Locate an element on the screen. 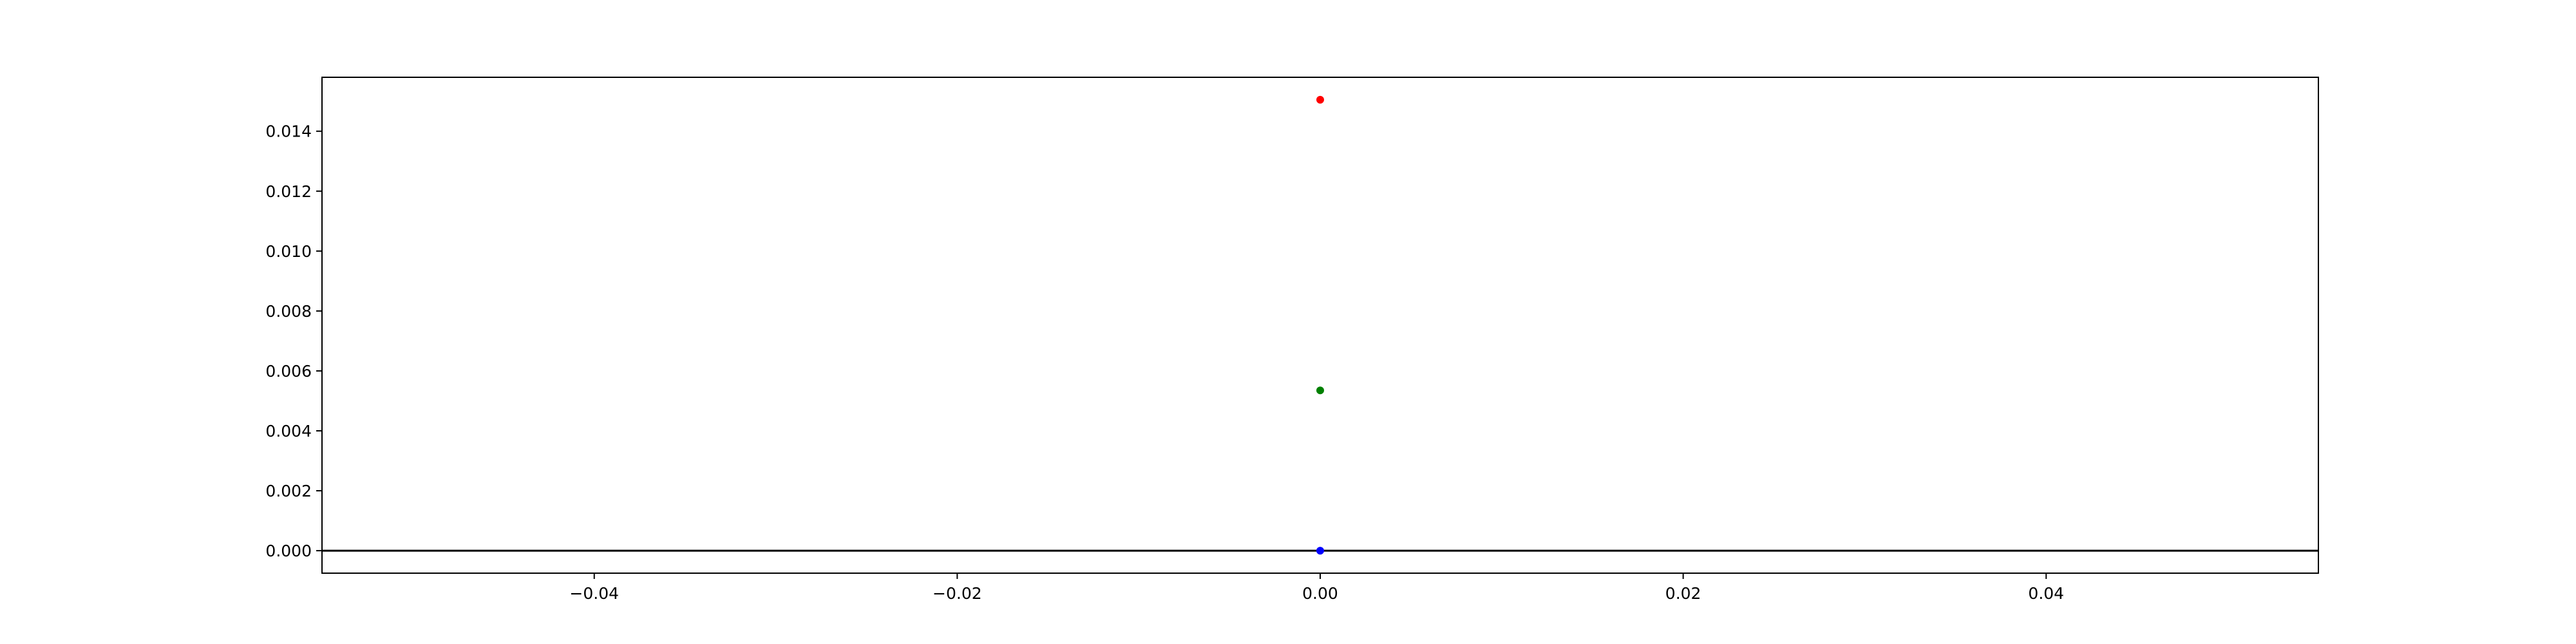 This screenshot has width=2576, height=644. y-tick-label: 0.004 is located at coordinates (288, 431).